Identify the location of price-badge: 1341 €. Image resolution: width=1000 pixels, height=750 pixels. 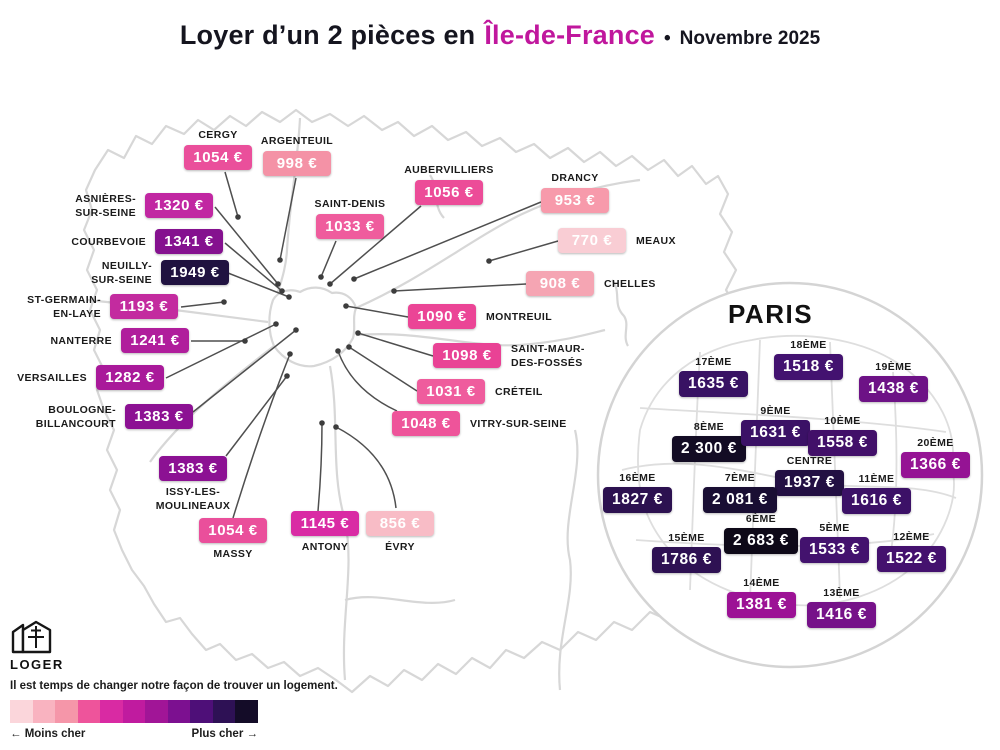
(189, 241).